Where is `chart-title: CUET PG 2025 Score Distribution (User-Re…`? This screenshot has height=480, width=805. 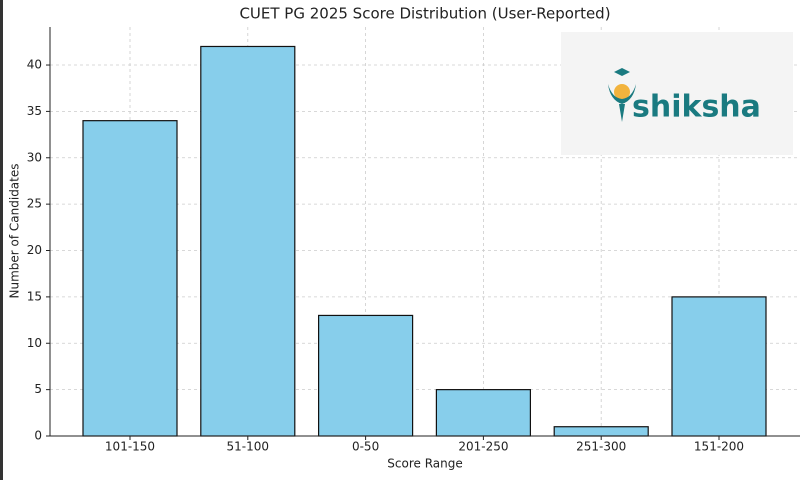 chart-title: CUET PG 2025 Score Distribution (User-Re… is located at coordinates (424, 14).